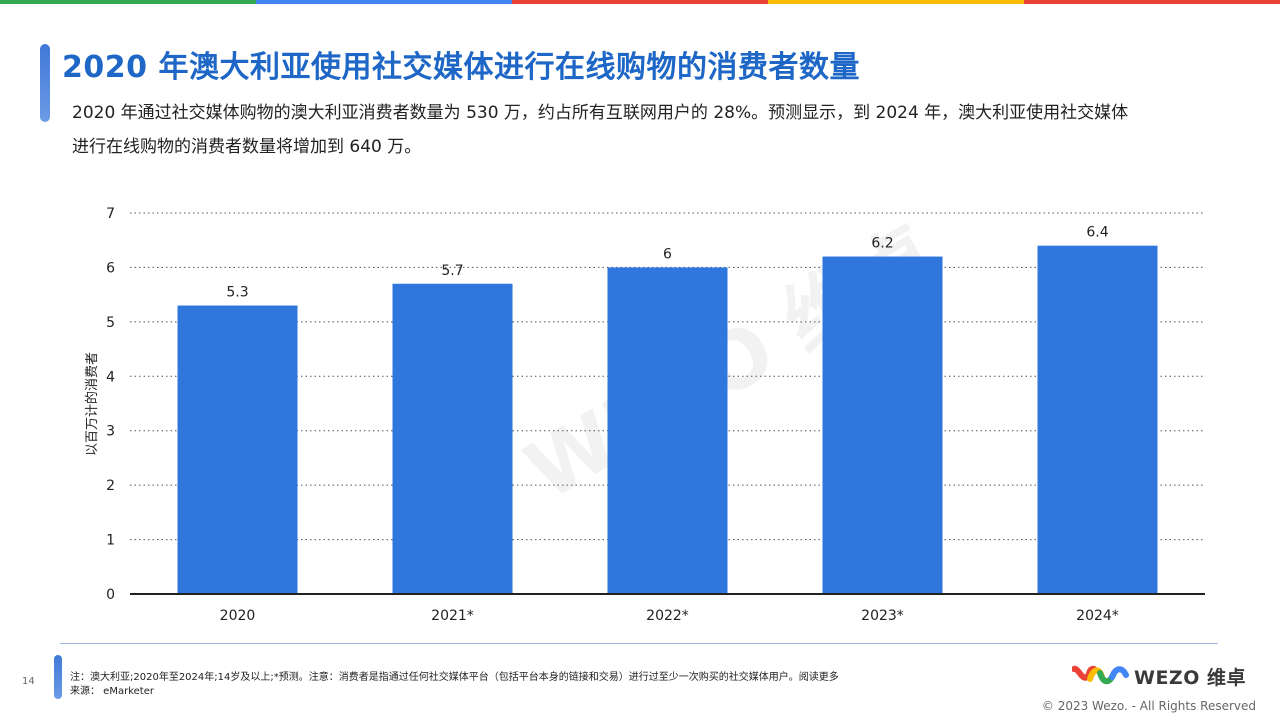 This screenshot has height=720, width=1280. I want to click on x-tick-label: 2023*, so click(882, 616).